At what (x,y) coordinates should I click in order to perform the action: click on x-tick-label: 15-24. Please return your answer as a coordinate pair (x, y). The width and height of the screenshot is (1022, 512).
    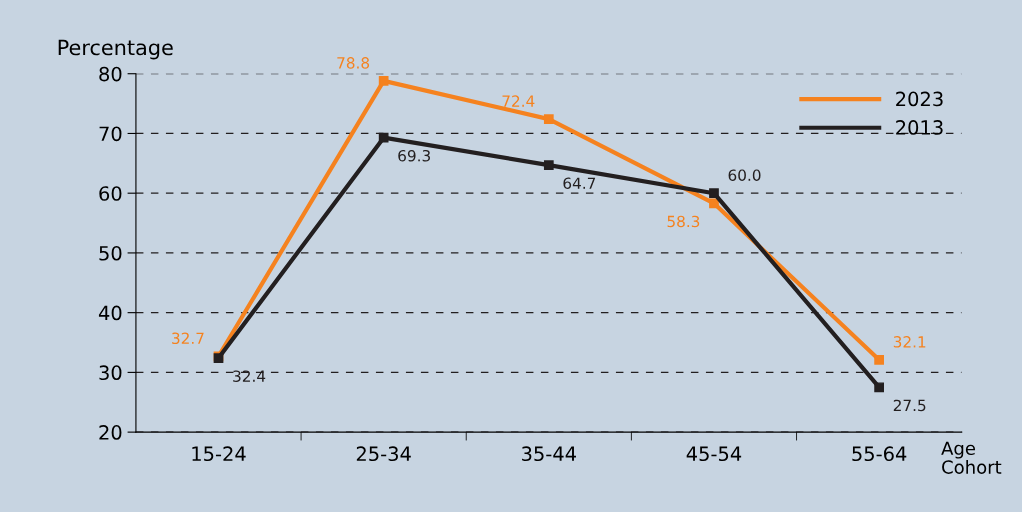
    Looking at the image, I should click on (219, 454).